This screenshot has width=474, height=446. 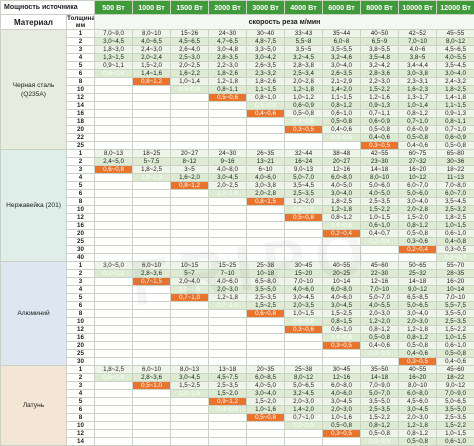 What do you see at coordinates (81, 314) in the screenshot?
I see `thickness-cell: 8` at bounding box center [81, 314].